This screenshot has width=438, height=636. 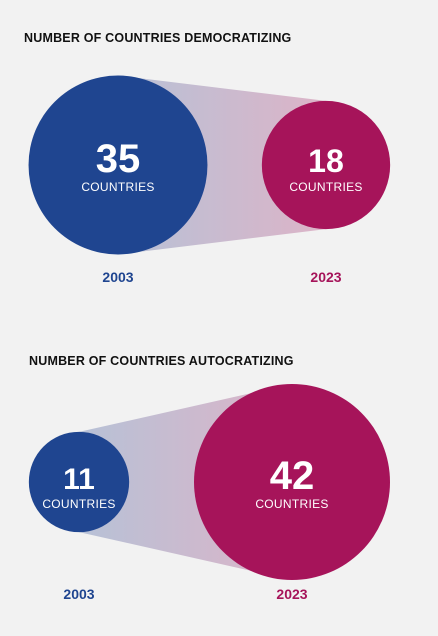 I want to click on democratizing-title: NUMBER OF COUNTRIES DEMOCRATIZING, so click(x=158, y=38).